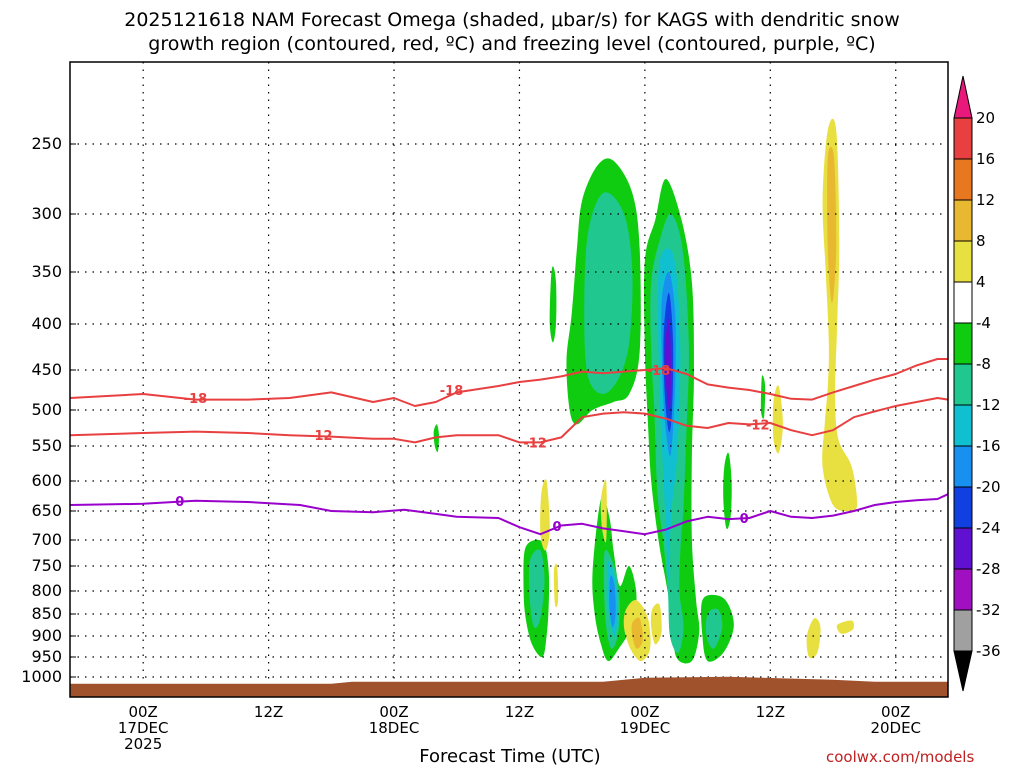  Describe the element at coordinates (143, 744) in the screenshot. I see `x-tick-label-0-2: 2025` at that location.